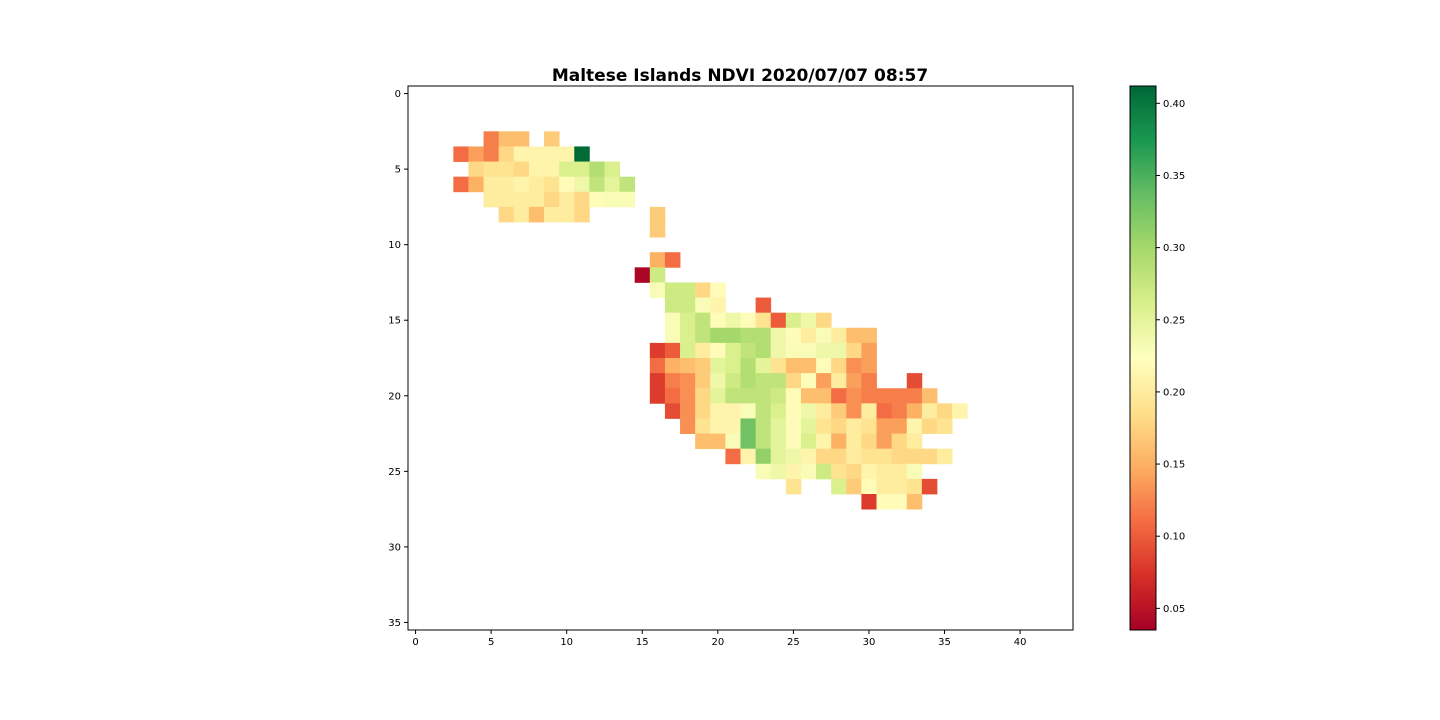  Describe the element at coordinates (793, 642) in the screenshot. I see `x-tick-label: 25` at that location.